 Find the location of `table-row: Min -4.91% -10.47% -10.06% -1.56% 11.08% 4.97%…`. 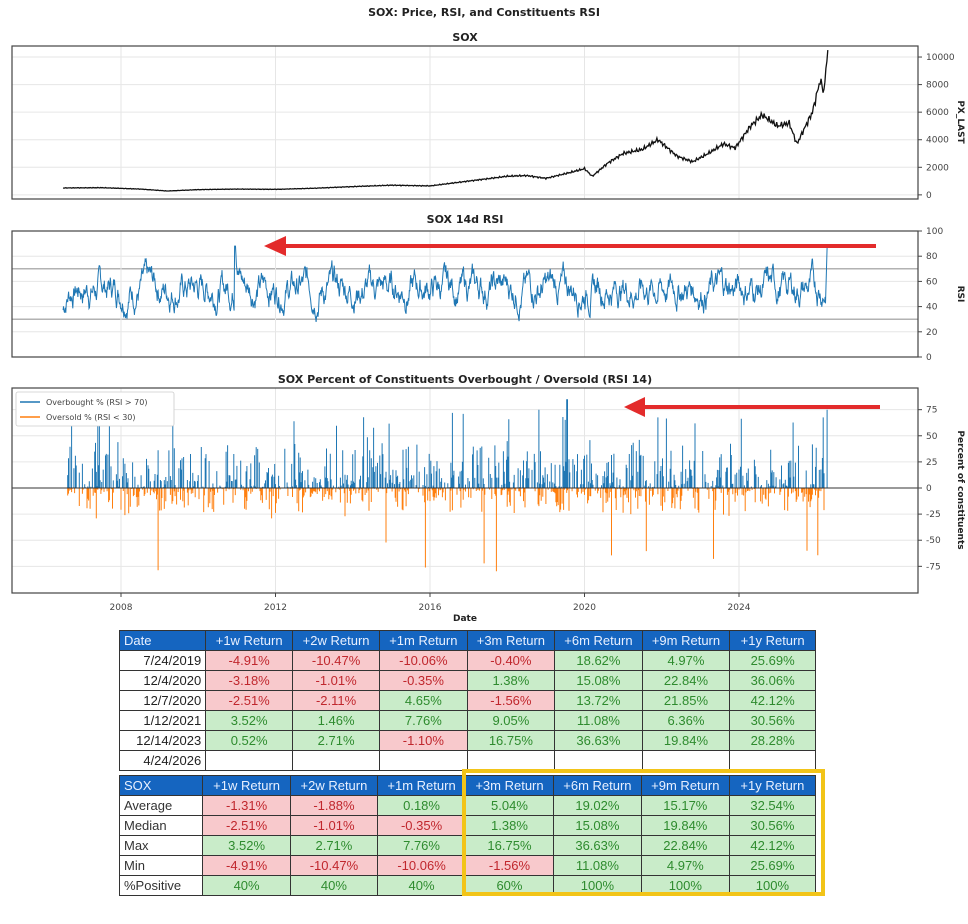

table-row: Min -4.91% -10.47% -10.06% -1.56% 11.08% 4.97%… is located at coordinates (467, 865).